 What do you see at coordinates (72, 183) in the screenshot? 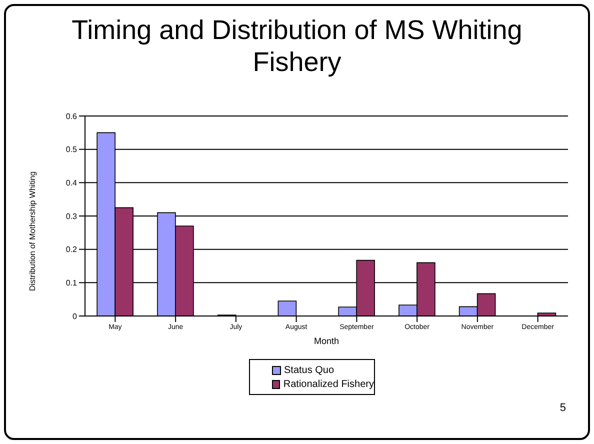
I see `y-tick-label: 0.4` at bounding box center [72, 183].